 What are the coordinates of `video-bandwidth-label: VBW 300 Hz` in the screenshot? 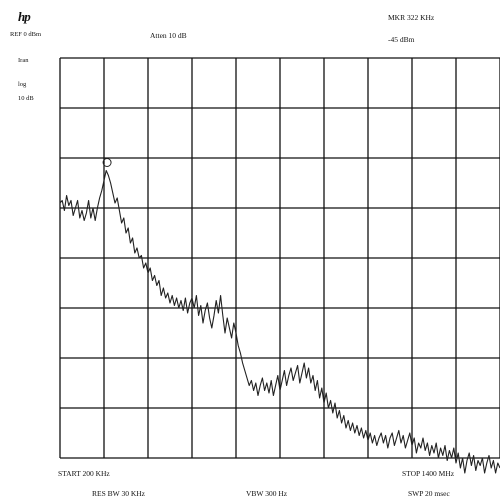 It's located at (267, 493).